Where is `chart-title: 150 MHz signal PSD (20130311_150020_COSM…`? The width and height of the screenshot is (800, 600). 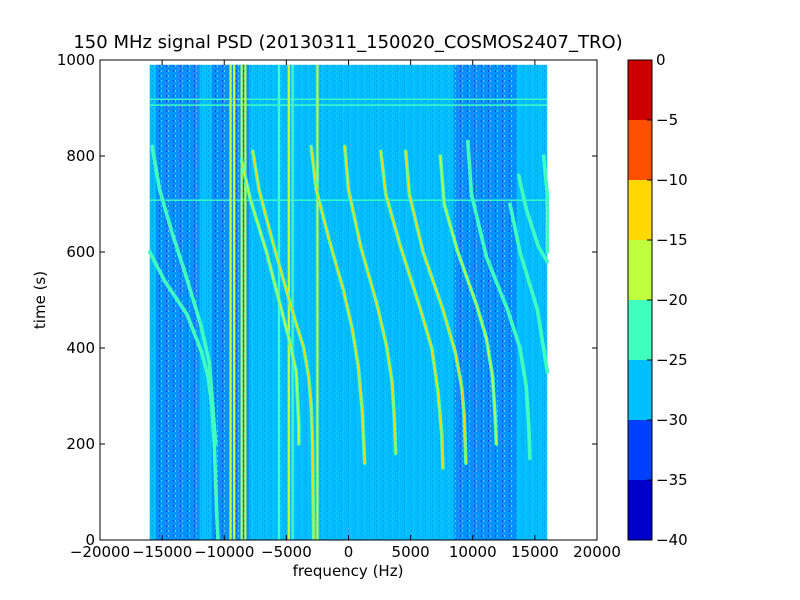
chart-title: 150 MHz signal PSD (20130311_150020_COSM… is located at coordinates (347, 42).